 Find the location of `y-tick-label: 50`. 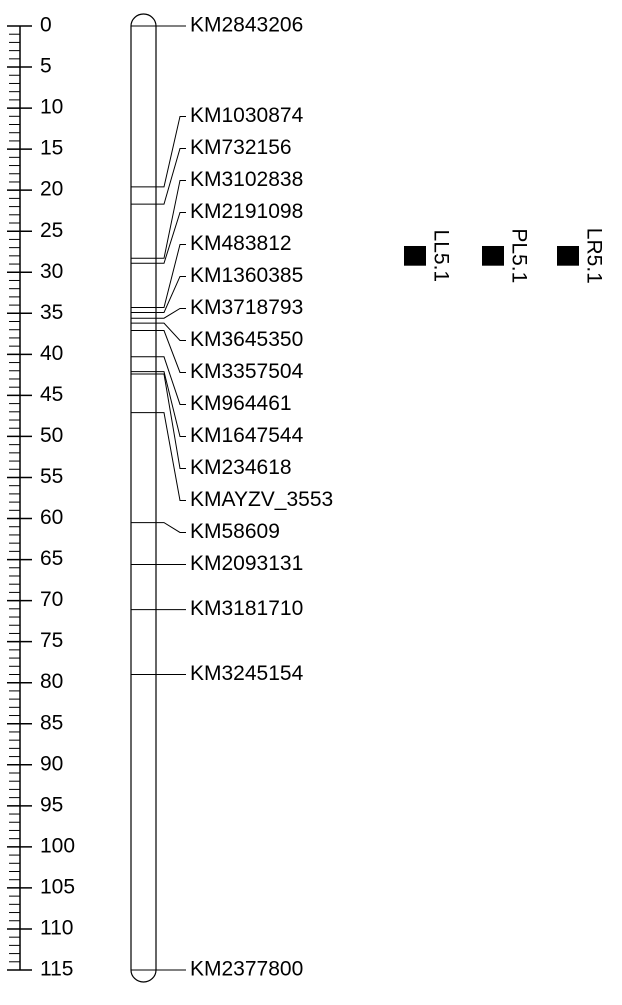

y-tick-label: 50 is located at coordinates (51, 435).